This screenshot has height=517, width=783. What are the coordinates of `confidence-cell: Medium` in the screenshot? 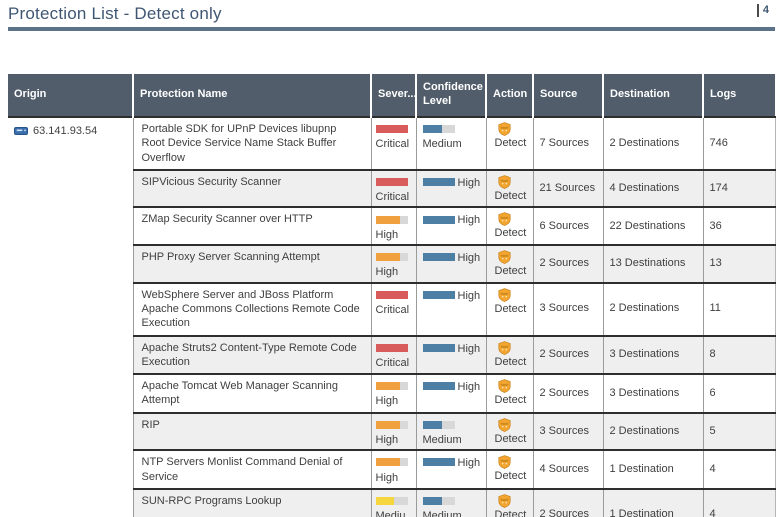 It's located at (450, 502).